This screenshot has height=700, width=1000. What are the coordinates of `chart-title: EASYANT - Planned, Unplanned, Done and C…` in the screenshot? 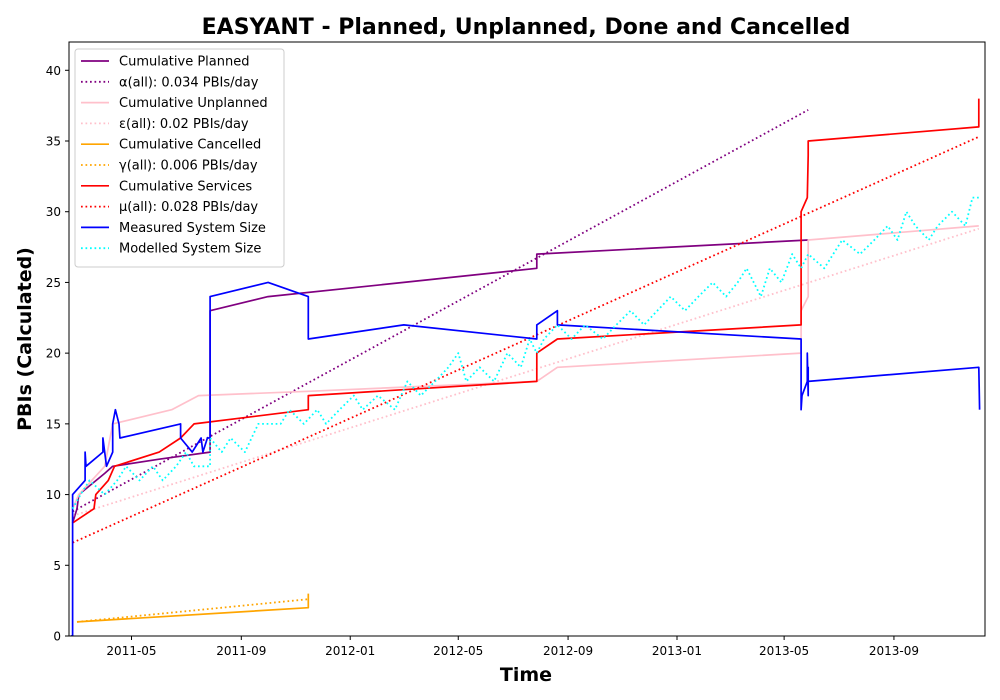 It's located at (526, 27).